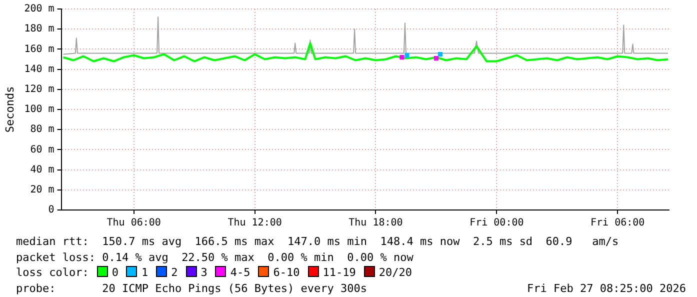 This screenshot has height=297, width=697. I want to click on y-tick-label: 160 m, so click(39, 49).